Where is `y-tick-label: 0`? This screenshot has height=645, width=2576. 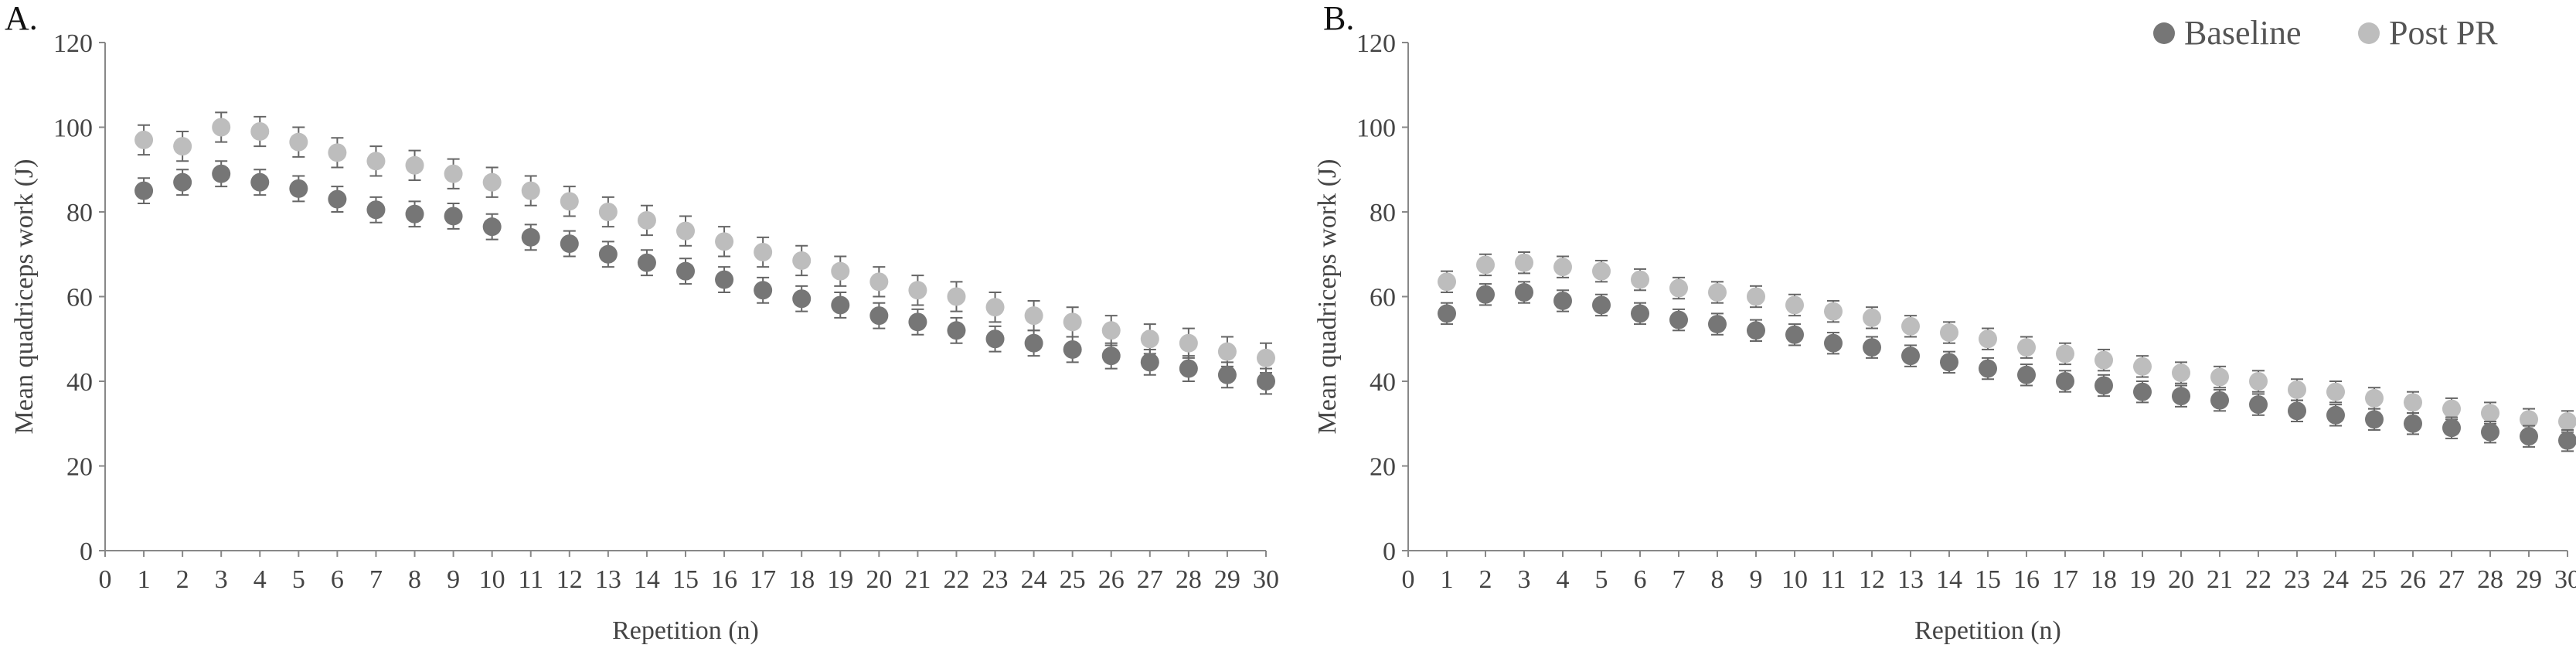 y-tick-label: 0 is located at coordinates (1389, 552).